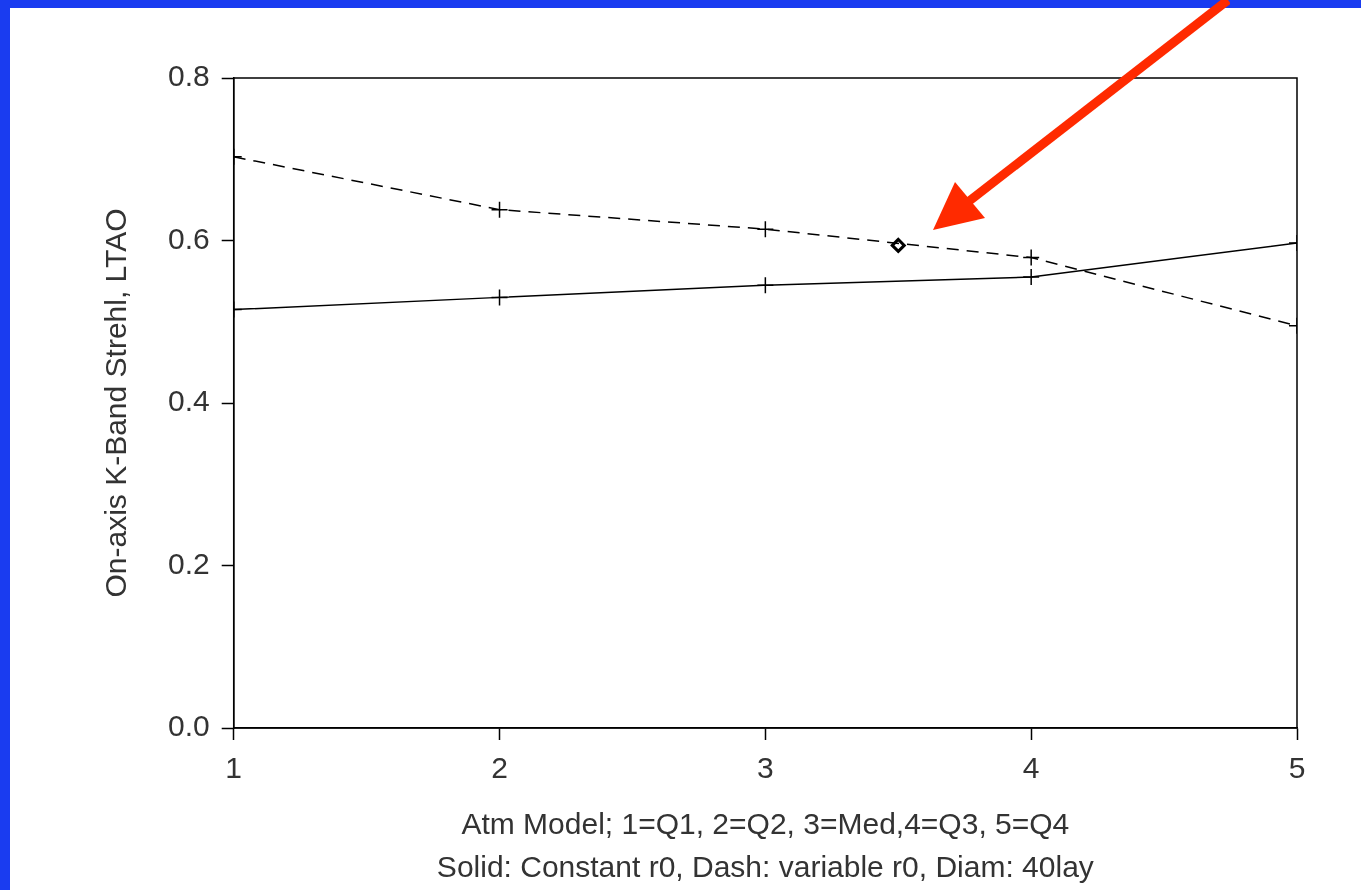 The width and height of the screenshot is (1361, 890). Describe the element at coordinates (499, 768) in the screenshot. I see `x-tick-label: 2` at that location.